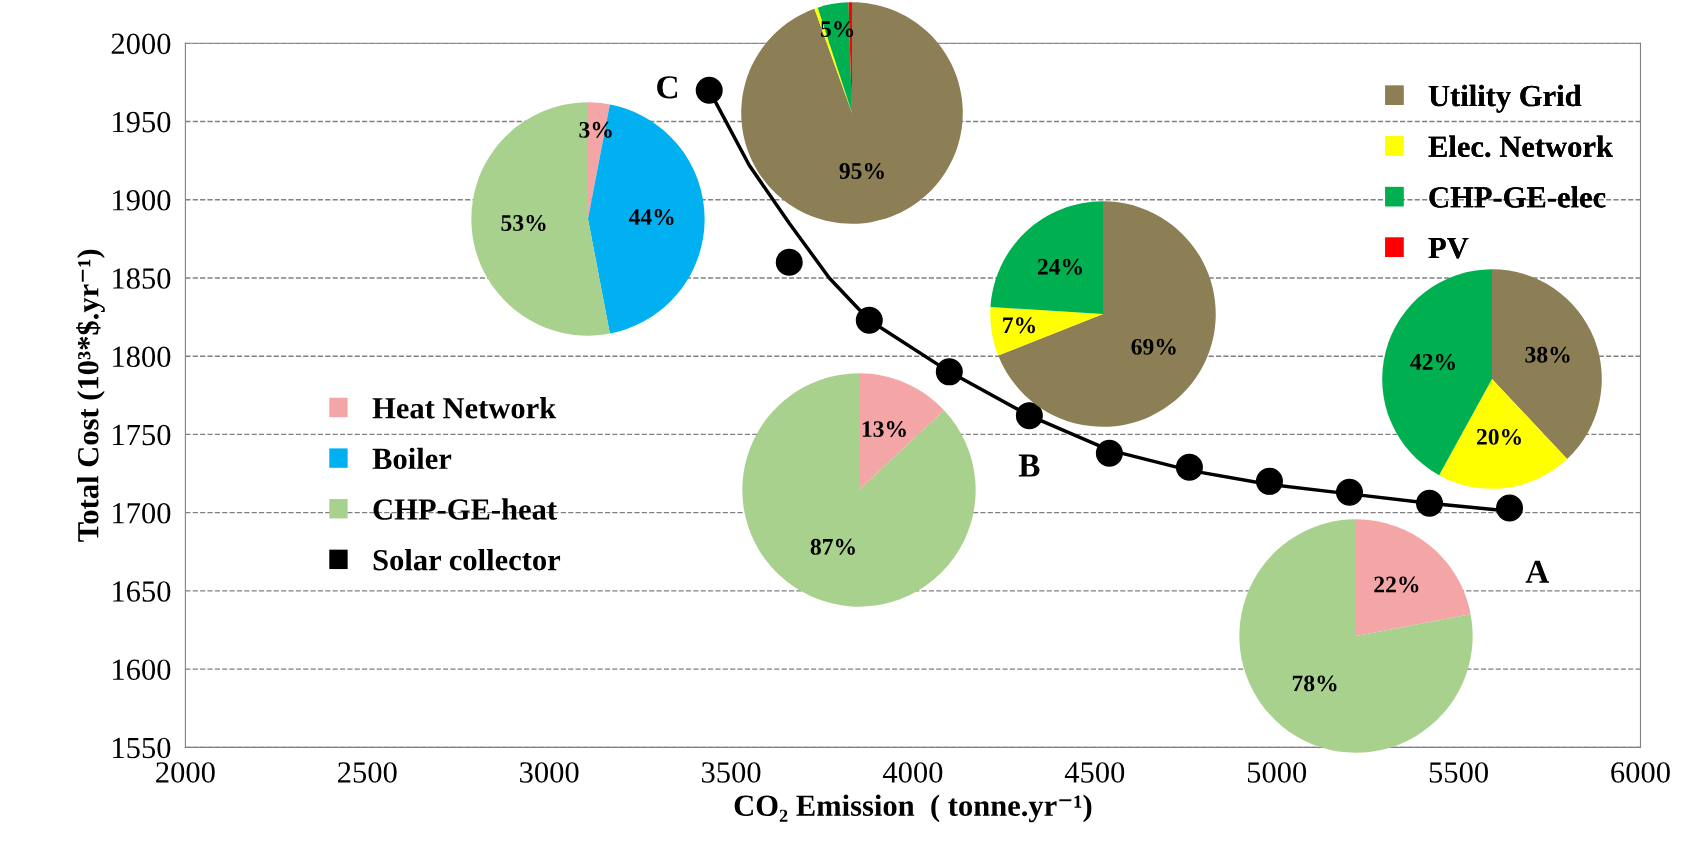 The image size is (1690, 865). Describe the element at coordinates (142, 670) in the screenshot. I see `y-tick-label: 1600` at that location.